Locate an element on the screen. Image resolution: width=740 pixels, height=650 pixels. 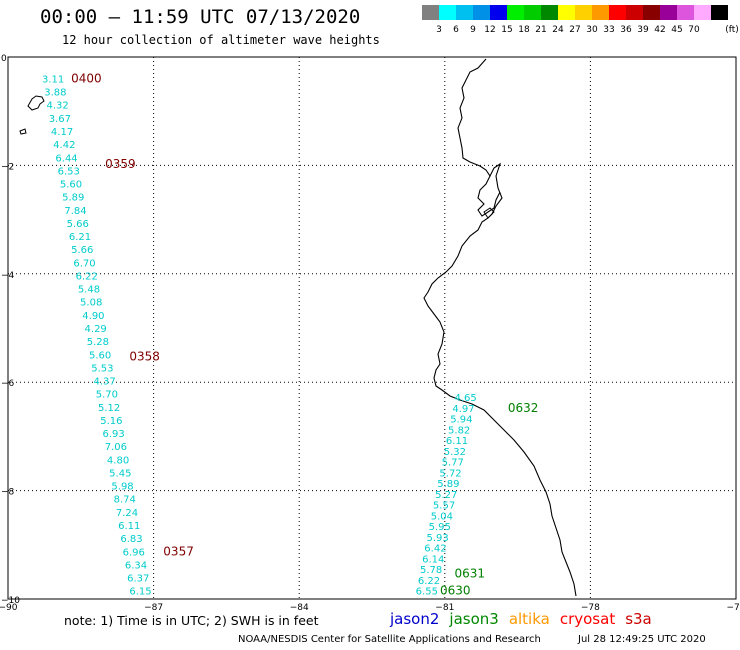
swh-value: 4.65 is located at coordinates (466, 398).